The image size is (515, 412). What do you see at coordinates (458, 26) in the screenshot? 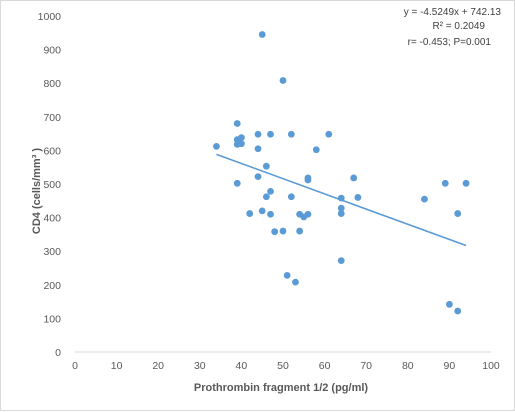
I see `r-squared-label: R² = 0.2049` at bounding box center [458, 26].